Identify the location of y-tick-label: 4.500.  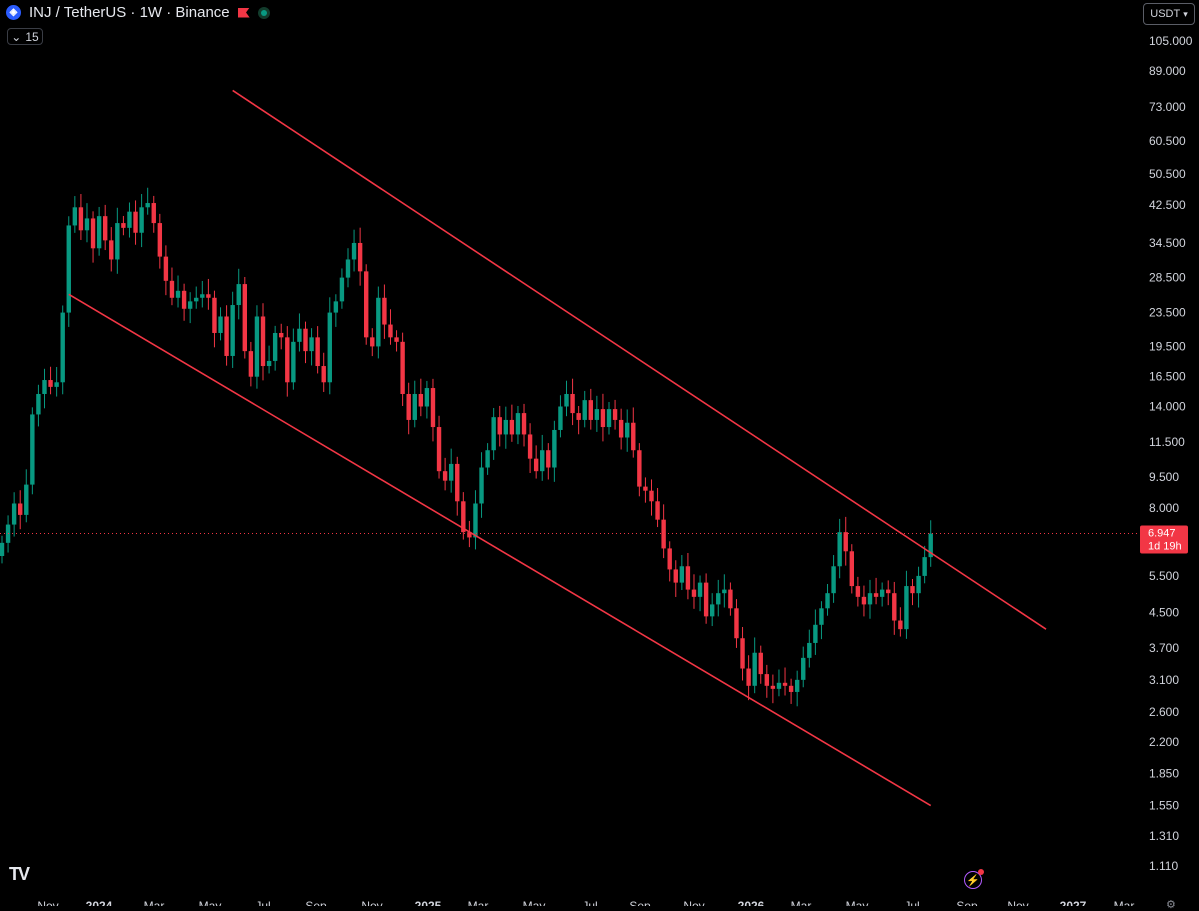
(1164, 612).